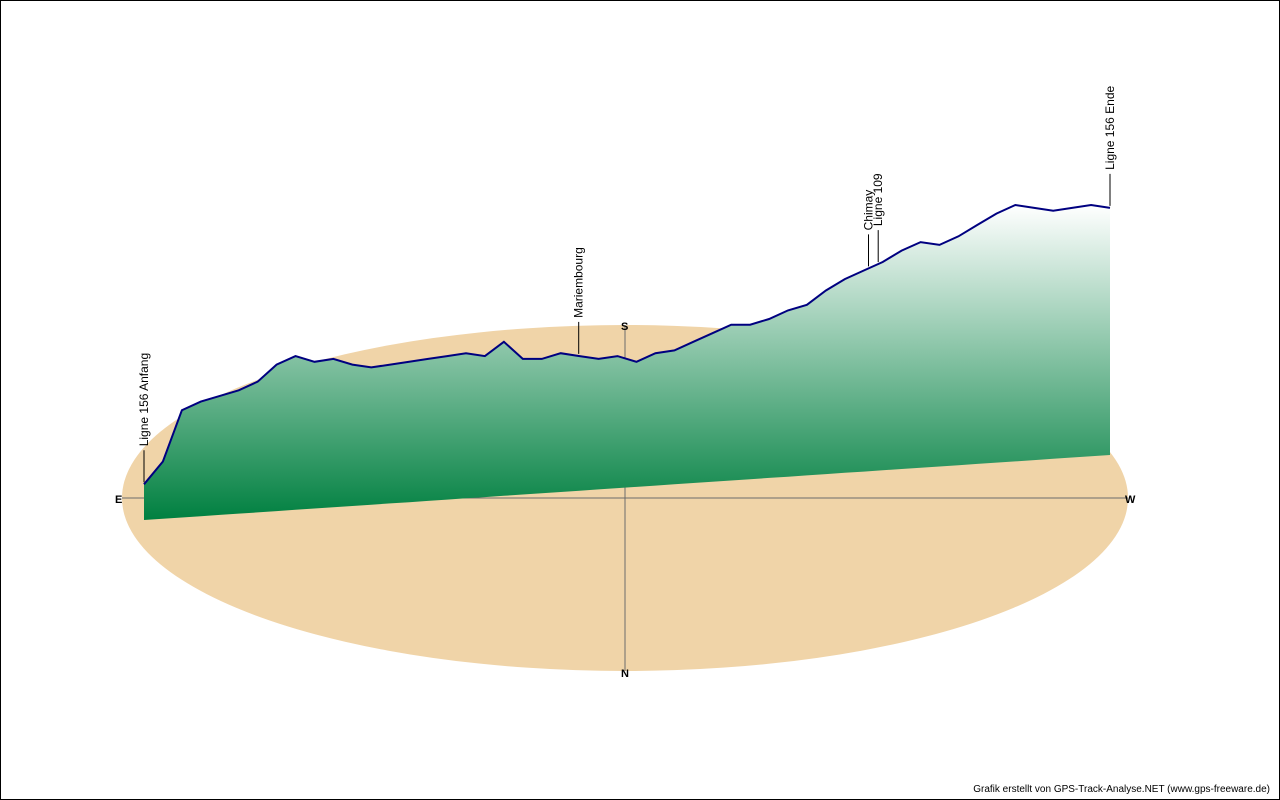 This screenshot has height=800, width=1280. What do you see at coordinates (1110, 127) in the screenshot?
I see `waypoint-label-4: Ligne 156 Ende` at bounding box center [1110, 127].